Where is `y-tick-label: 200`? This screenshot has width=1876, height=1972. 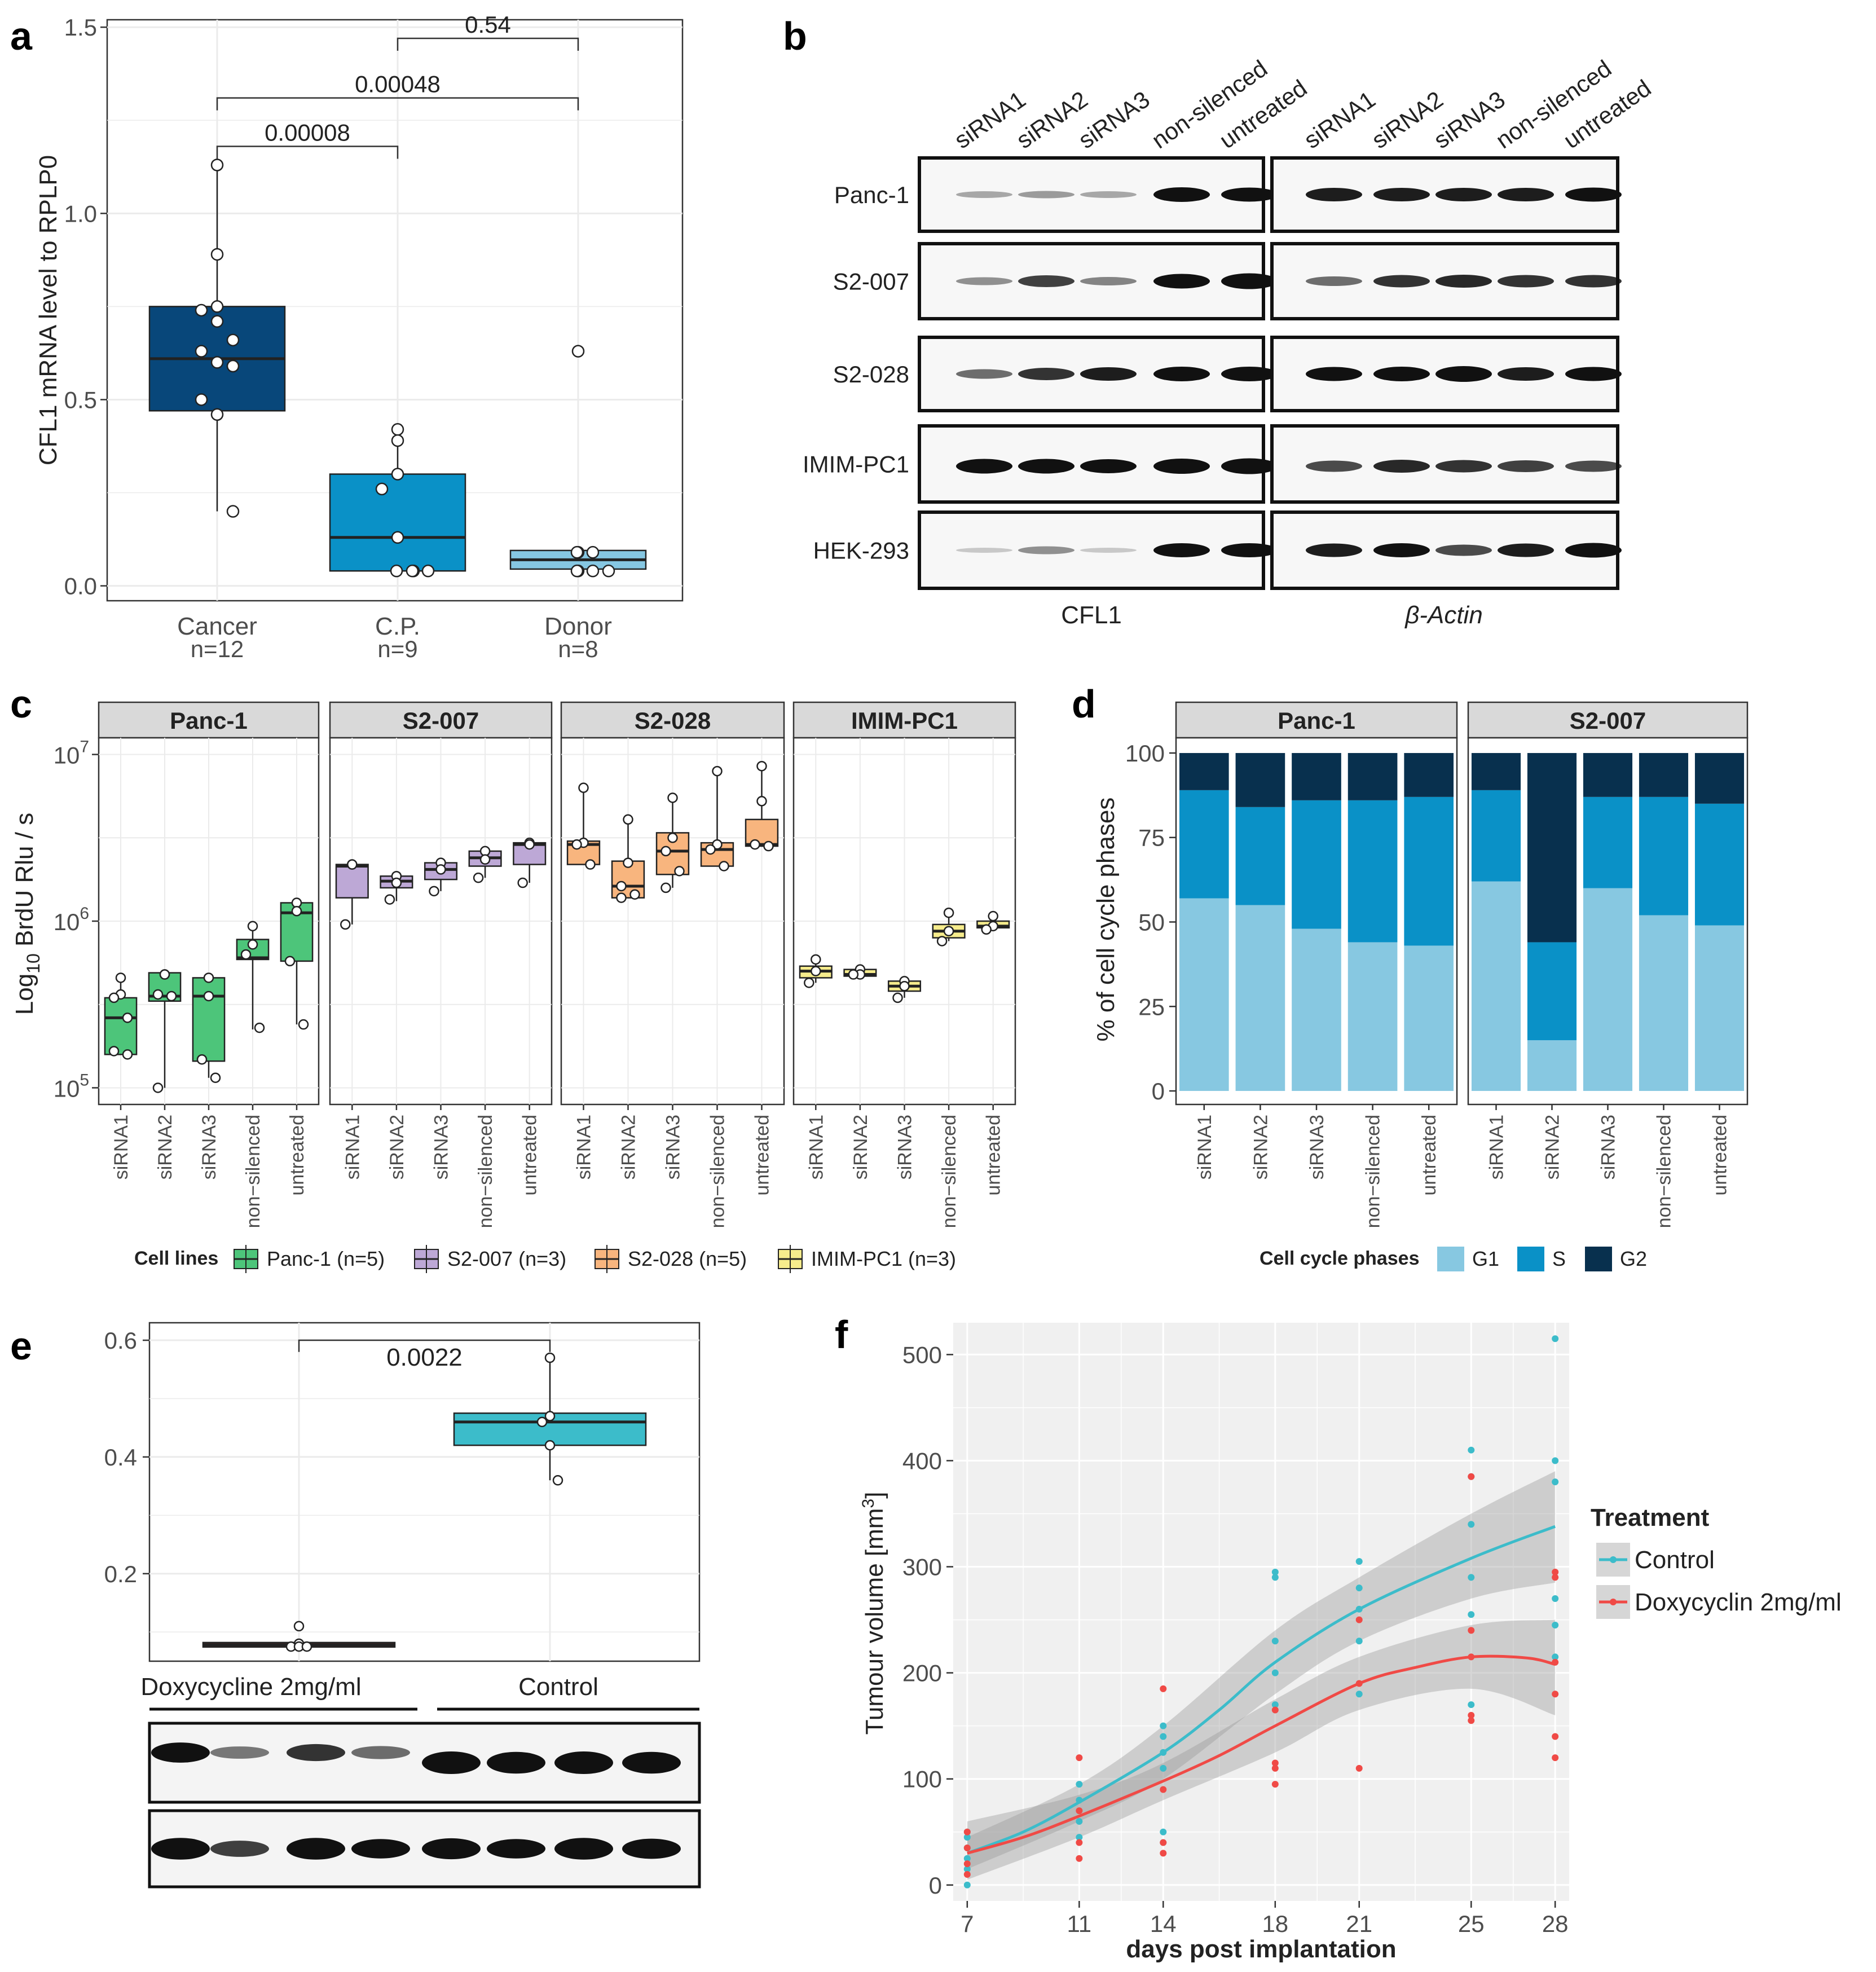
y-tick-label: 200 is located at coordinates (922, 1673).